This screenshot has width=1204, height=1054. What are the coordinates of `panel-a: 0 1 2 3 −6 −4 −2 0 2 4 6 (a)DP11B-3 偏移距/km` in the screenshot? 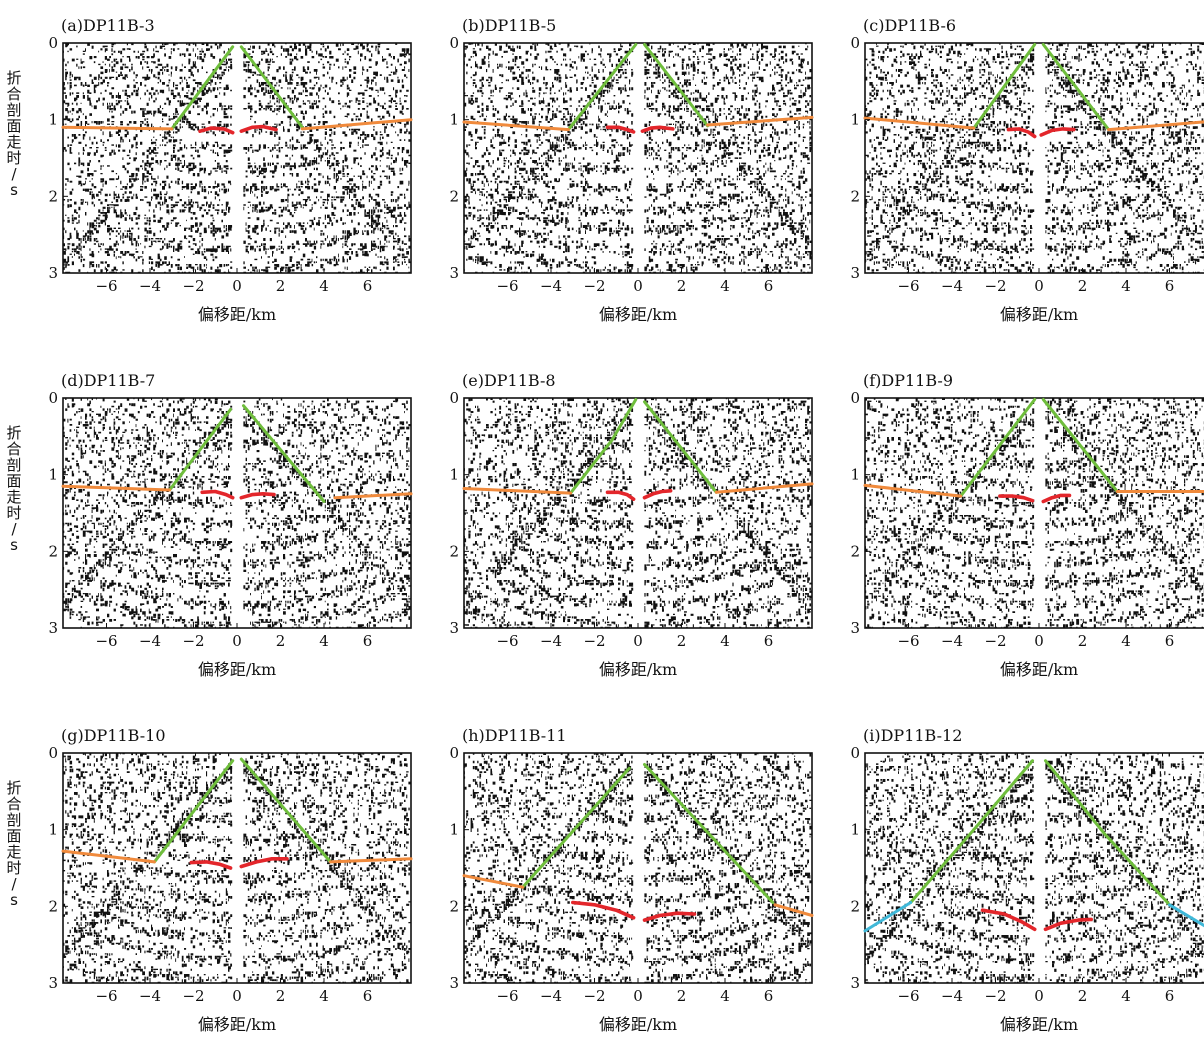 It's located at (230, 170).